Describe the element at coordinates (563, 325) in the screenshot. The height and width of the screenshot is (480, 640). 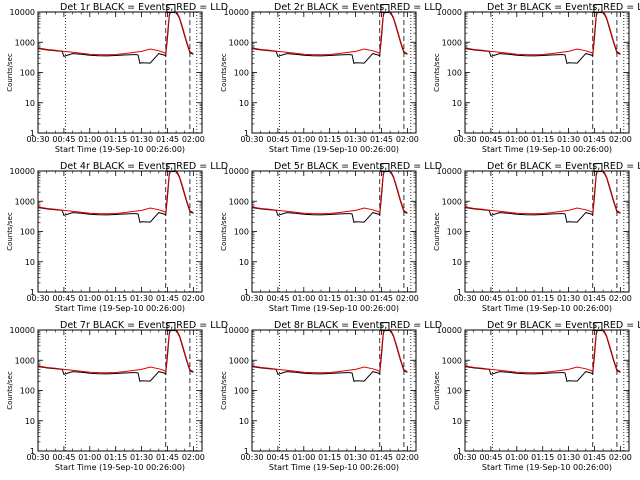
I see `panel-title: Det 9r BLACK = Events, RED = LLD` at that location.